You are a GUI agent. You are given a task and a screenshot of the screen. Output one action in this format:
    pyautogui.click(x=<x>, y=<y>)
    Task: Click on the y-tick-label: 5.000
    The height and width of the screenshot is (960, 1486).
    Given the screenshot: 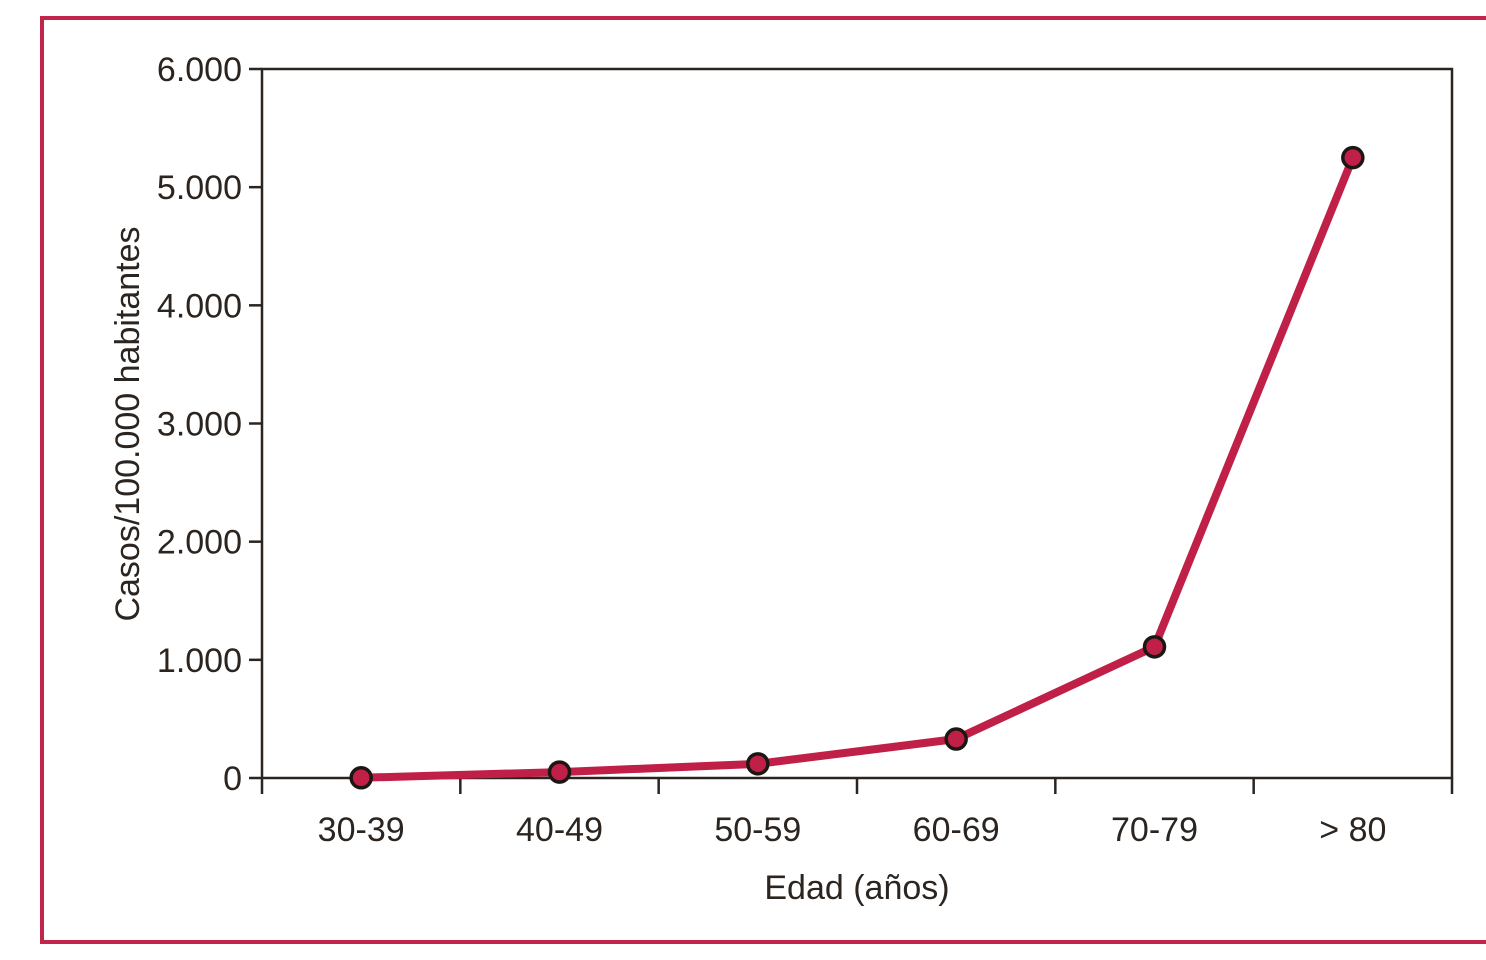 What is the action you would take?
    pyautogui.click(x=199, y=188)
    